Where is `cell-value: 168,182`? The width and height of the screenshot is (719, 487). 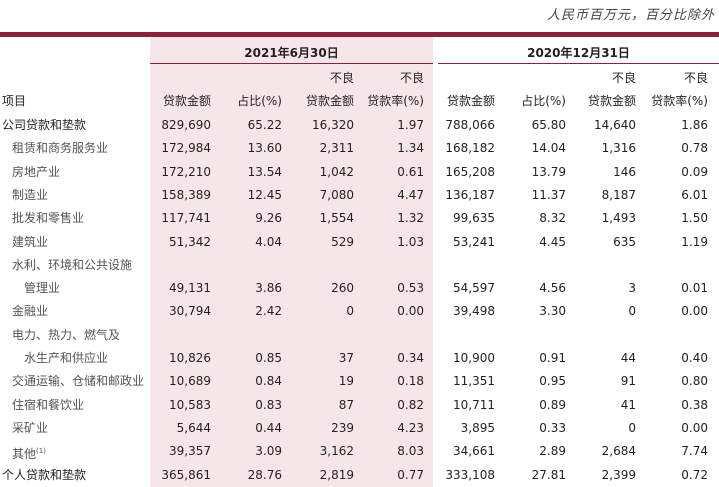 cell-value: 168,182 is located at coordinates (470, 148).